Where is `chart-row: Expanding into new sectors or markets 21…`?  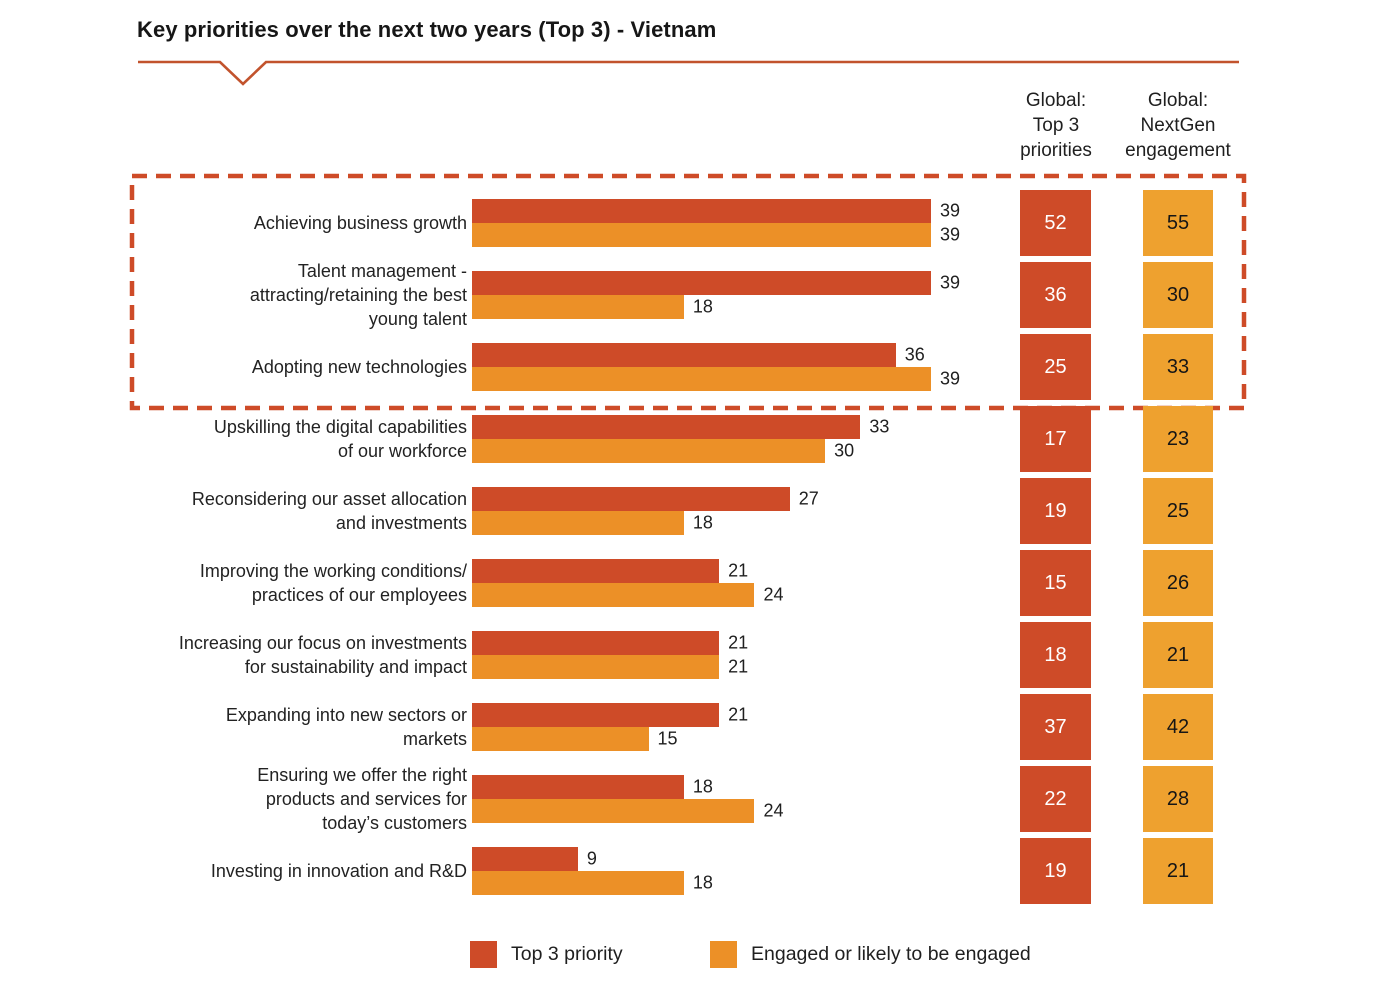 chart-row: Expanding into new sectors or markets 21… is located at coordinates (687, 727).